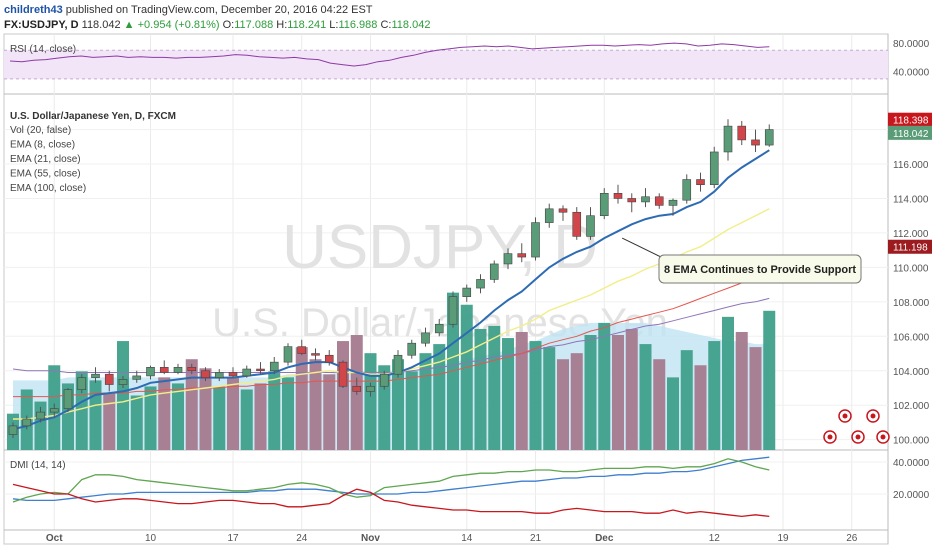  What do you see at coordinates (642, 248) in the screenshot?
I see `annotation-pointer` at bounding box center [642, 248].